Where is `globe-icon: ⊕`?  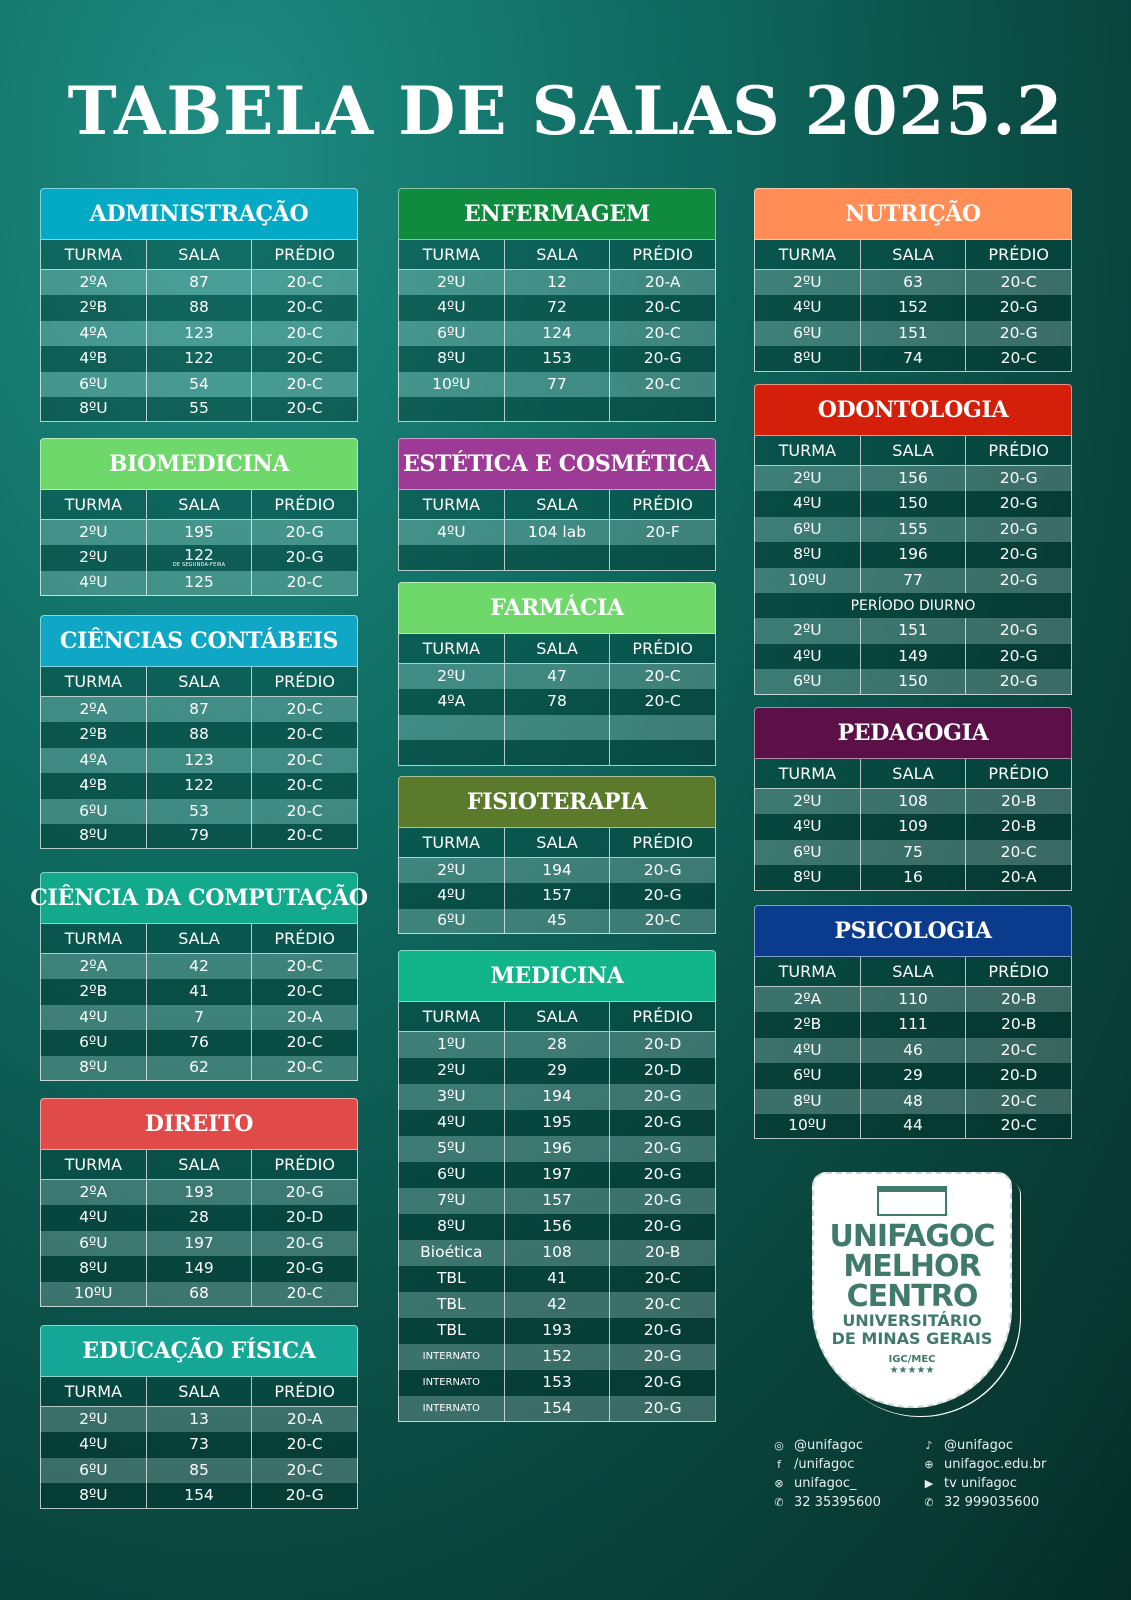 globe-icon: ⊕ is located at coordinates (929, 1464).